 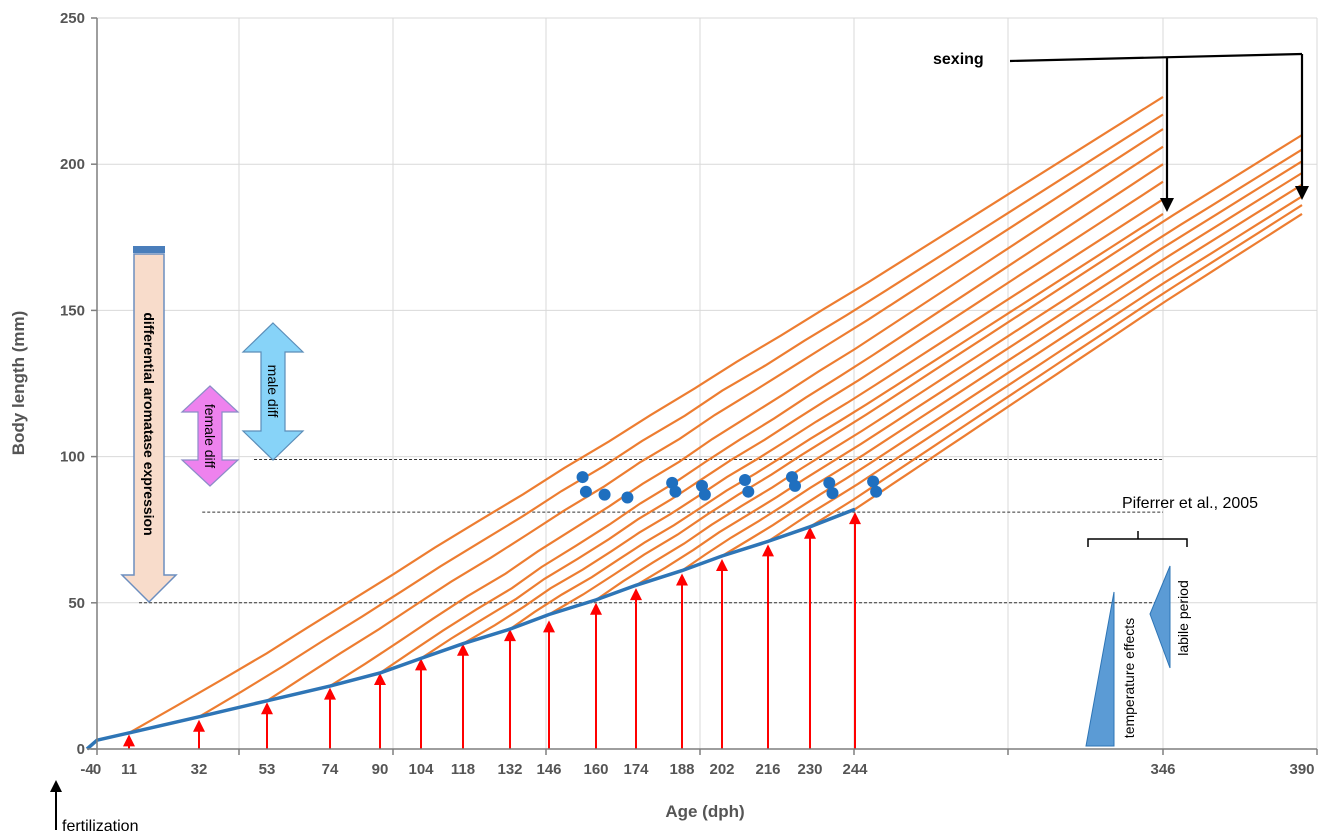 What do you see at coordinates (729, 487) in the screenshot?
I see `data-points` at bounding box center [729, 487].